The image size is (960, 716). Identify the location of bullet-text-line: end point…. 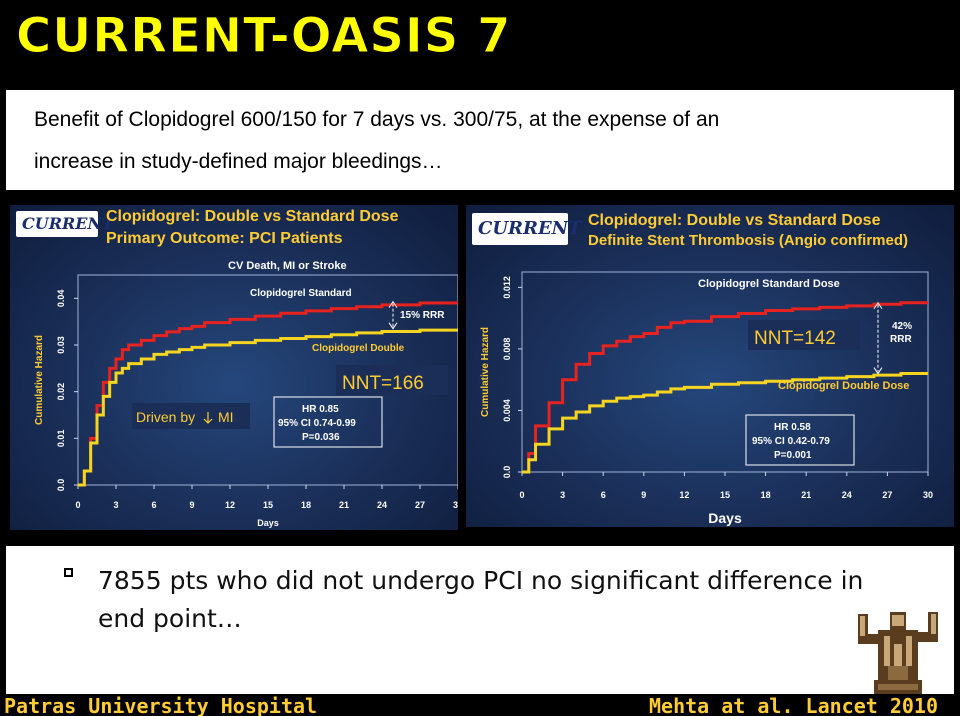
(170, 618).